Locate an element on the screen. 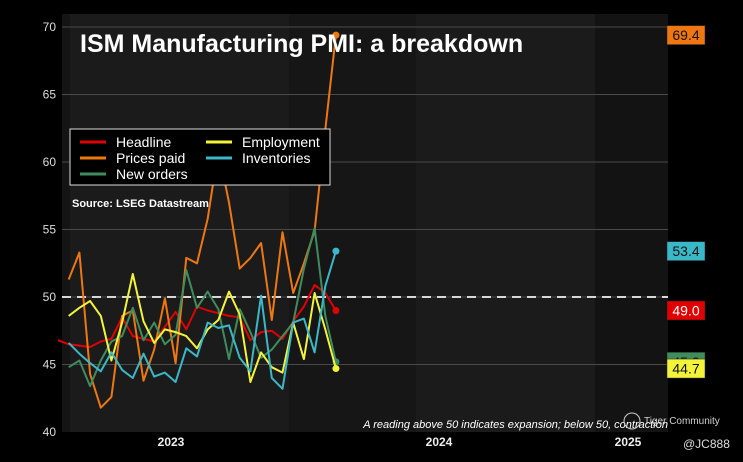 Image resolution: width=743 pixels, height=462 pixels. source-label: Source: LSEG Datastream is located at coordinates (140, 204).